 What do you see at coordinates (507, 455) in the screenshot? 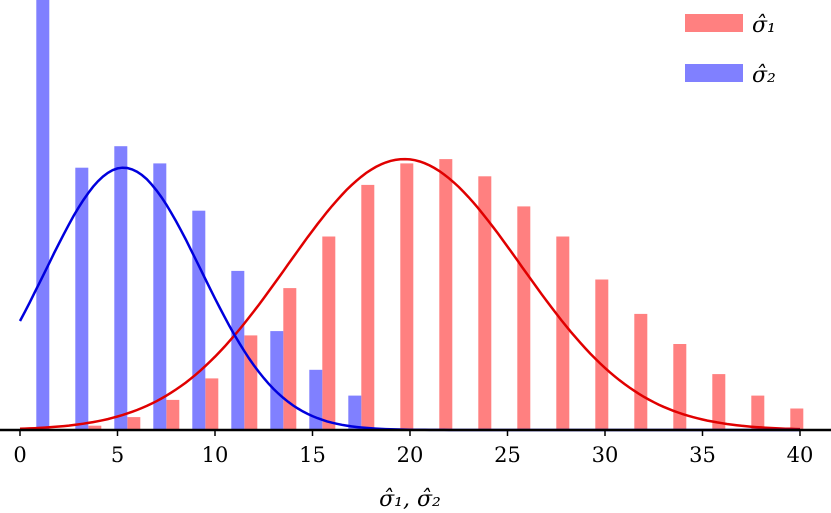
I see `x-tick-label-25: 25` at bounding box center [507, 455].